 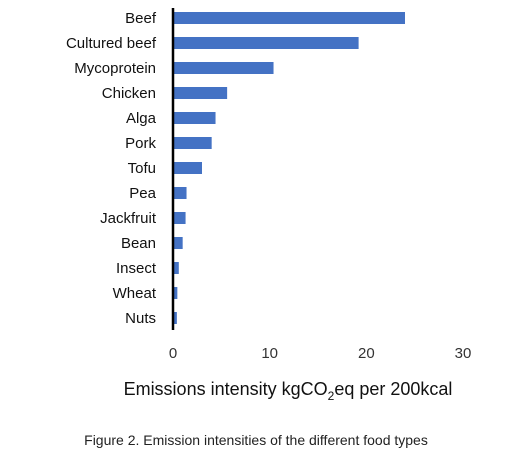 What do you see at coordinates (223, 68) in the screenshot?
I see `bar-mycoprotein` at bounding box center [223, 68].